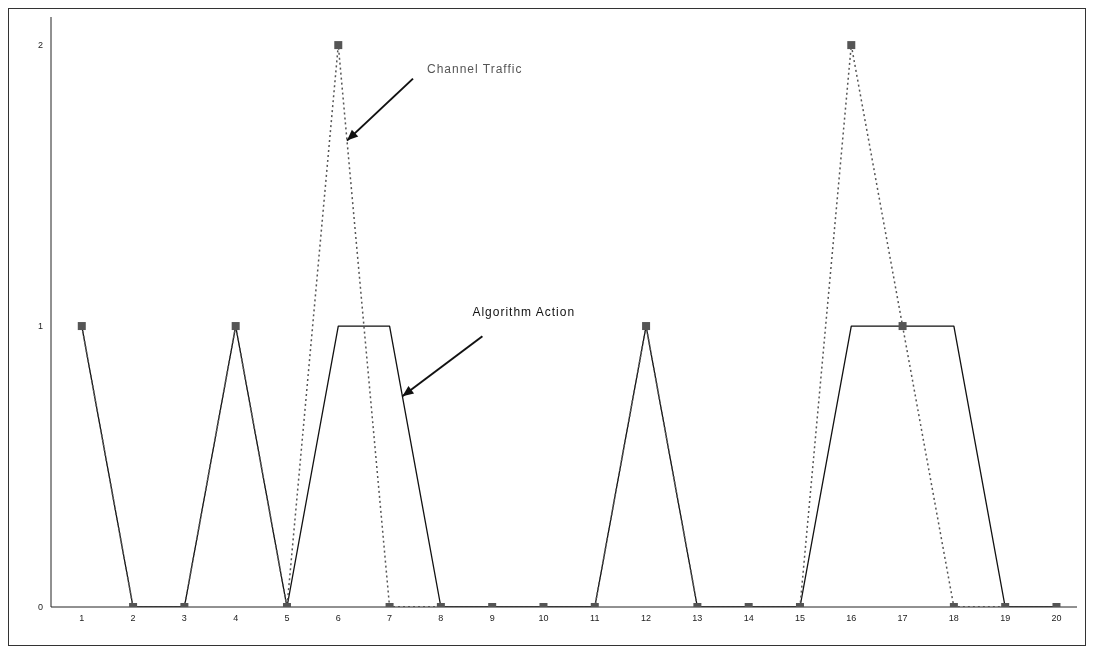  I want to click on x-tick-label: 14, so click(748, 618).